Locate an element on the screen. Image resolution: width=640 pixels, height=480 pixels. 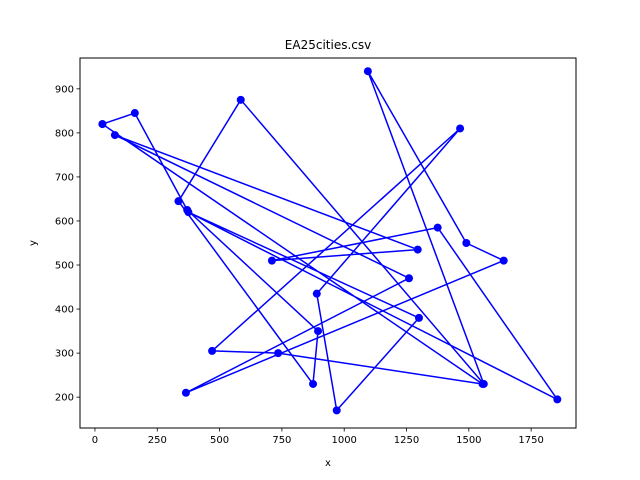
y-tick-label: 800 is located at coordinates (64, 133).